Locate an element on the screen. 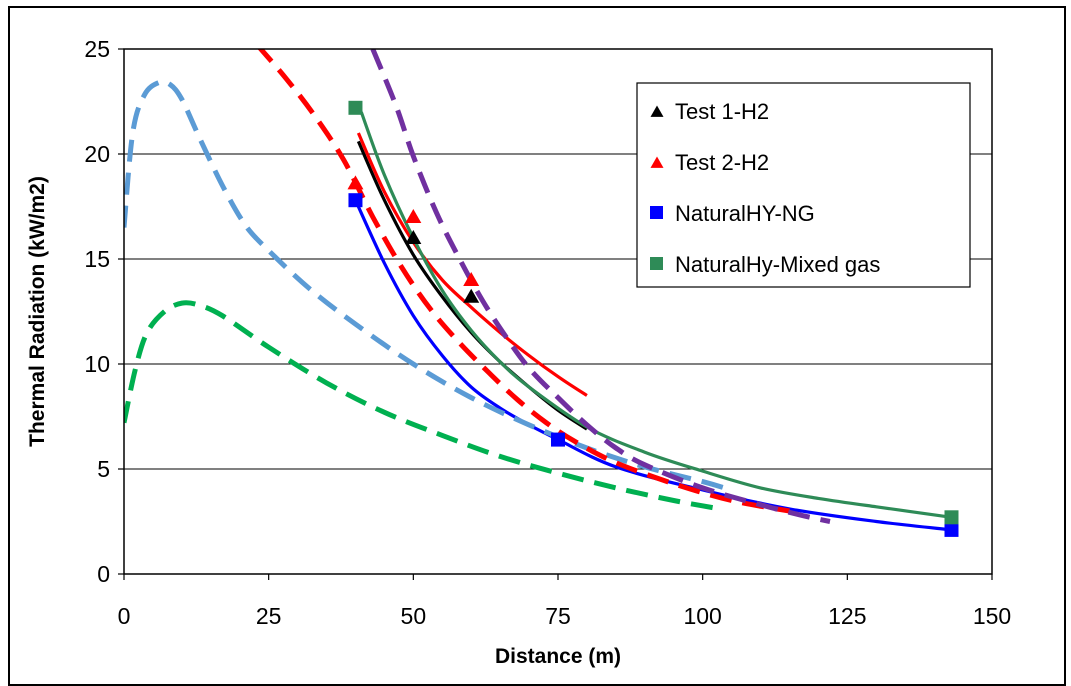 This screenshot has width=1071, height=686. y-axis-ticks: 0 5 10 15 20 25 is located at coordinates (104, 311).